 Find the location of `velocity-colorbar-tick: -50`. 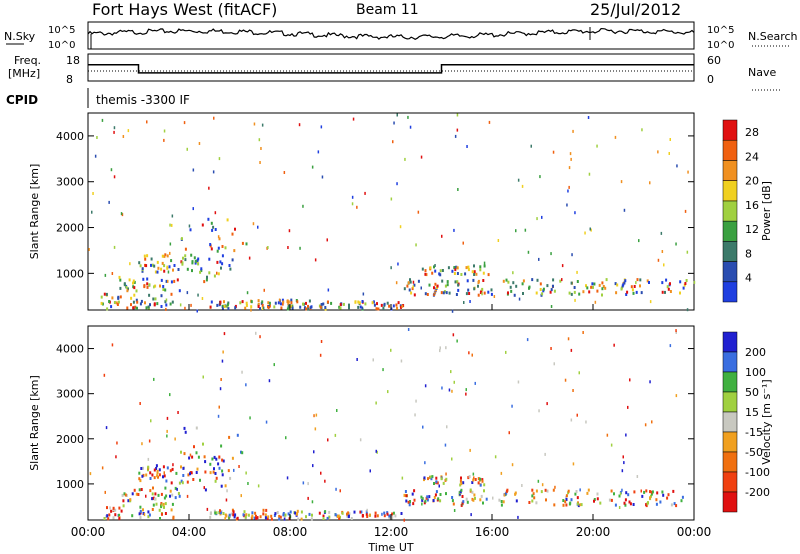

velocity-colorbar-tick: -50 is located at coordinates (754, 452).